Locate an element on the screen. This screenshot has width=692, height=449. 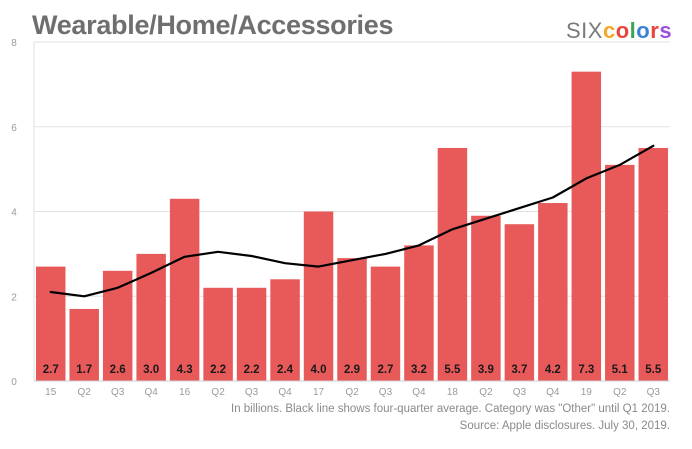
logo-letter: l is located at coordinates (633, 30).